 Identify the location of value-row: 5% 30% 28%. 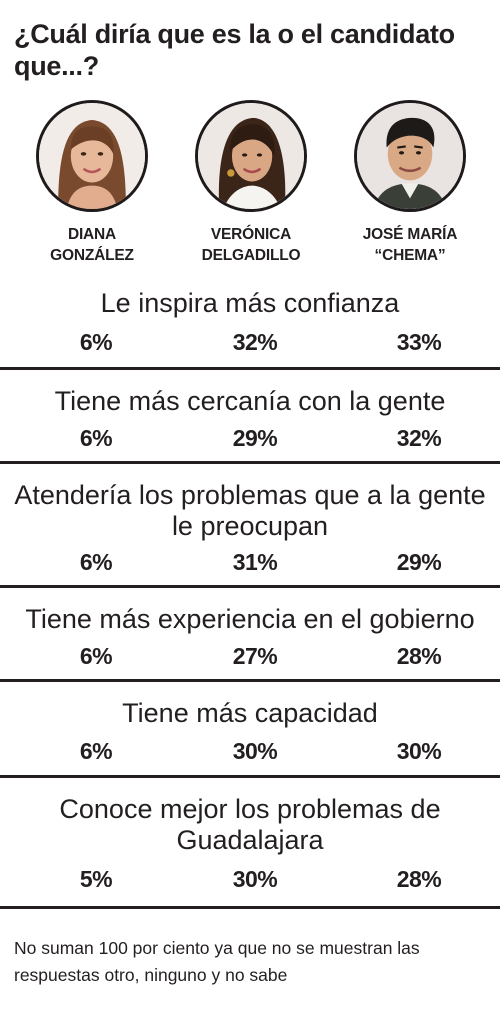
(250, 879).